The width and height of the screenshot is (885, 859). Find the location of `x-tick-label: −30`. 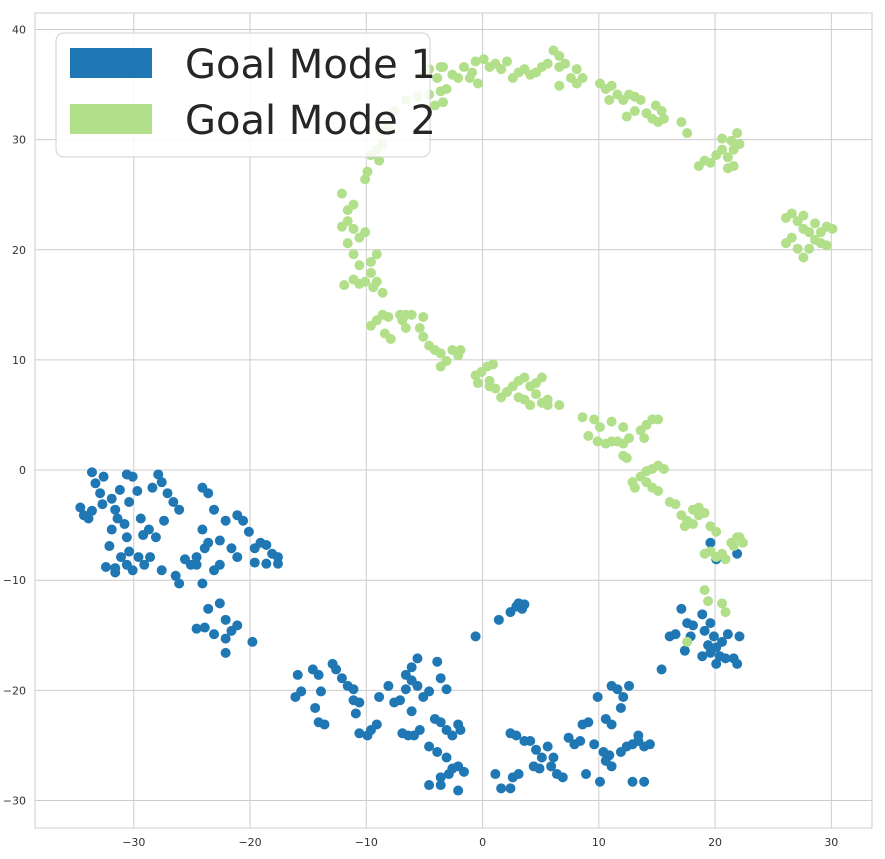

x-tick-label: −30 is located at coordinates (133, 842).